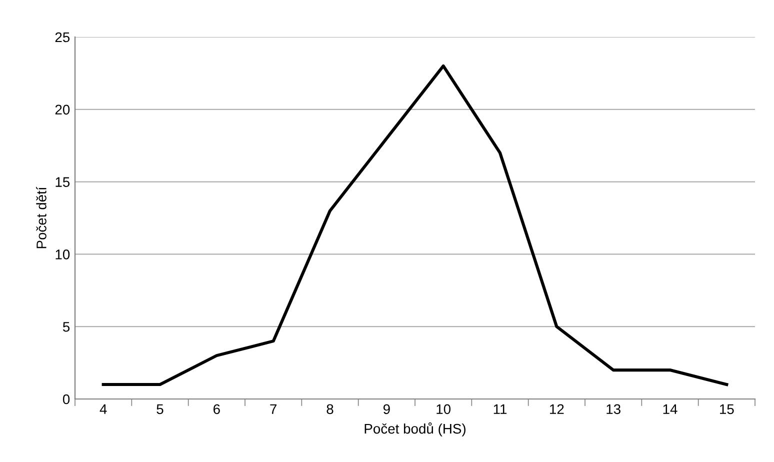  Describe the element at coordinates (386, 409) in the screenshot. I see `x-tick-label: 9` at that location.